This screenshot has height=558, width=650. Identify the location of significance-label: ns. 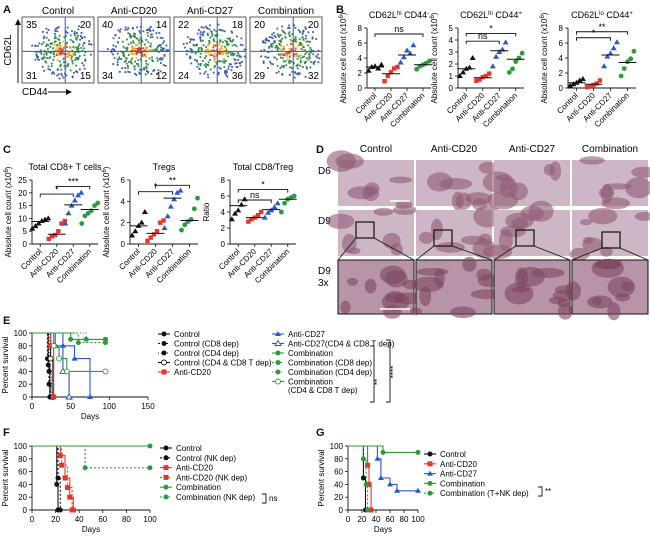
(273, 498).